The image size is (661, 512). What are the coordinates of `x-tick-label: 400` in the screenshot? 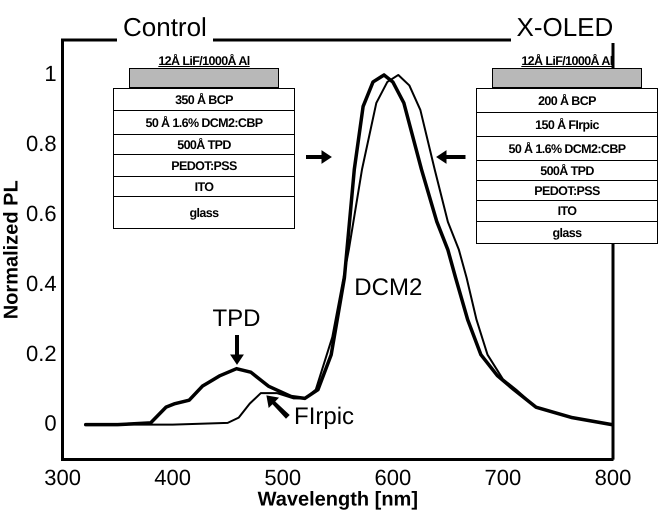 It's located at (173, 477).